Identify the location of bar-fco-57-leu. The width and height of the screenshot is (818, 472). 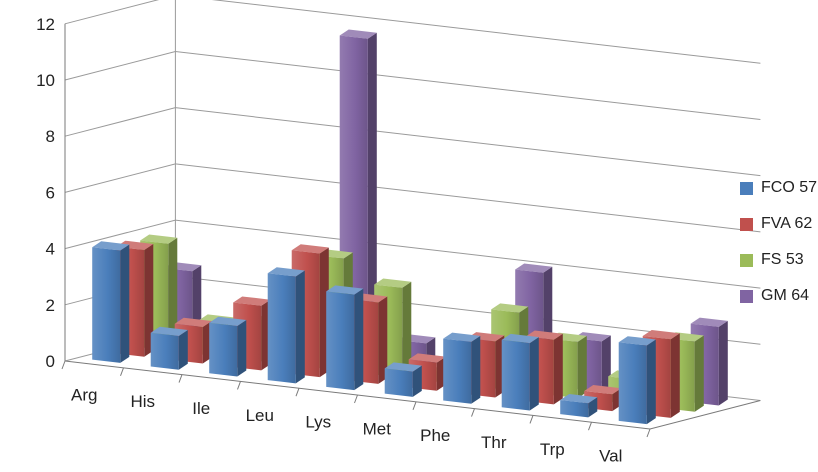
(286, 325).